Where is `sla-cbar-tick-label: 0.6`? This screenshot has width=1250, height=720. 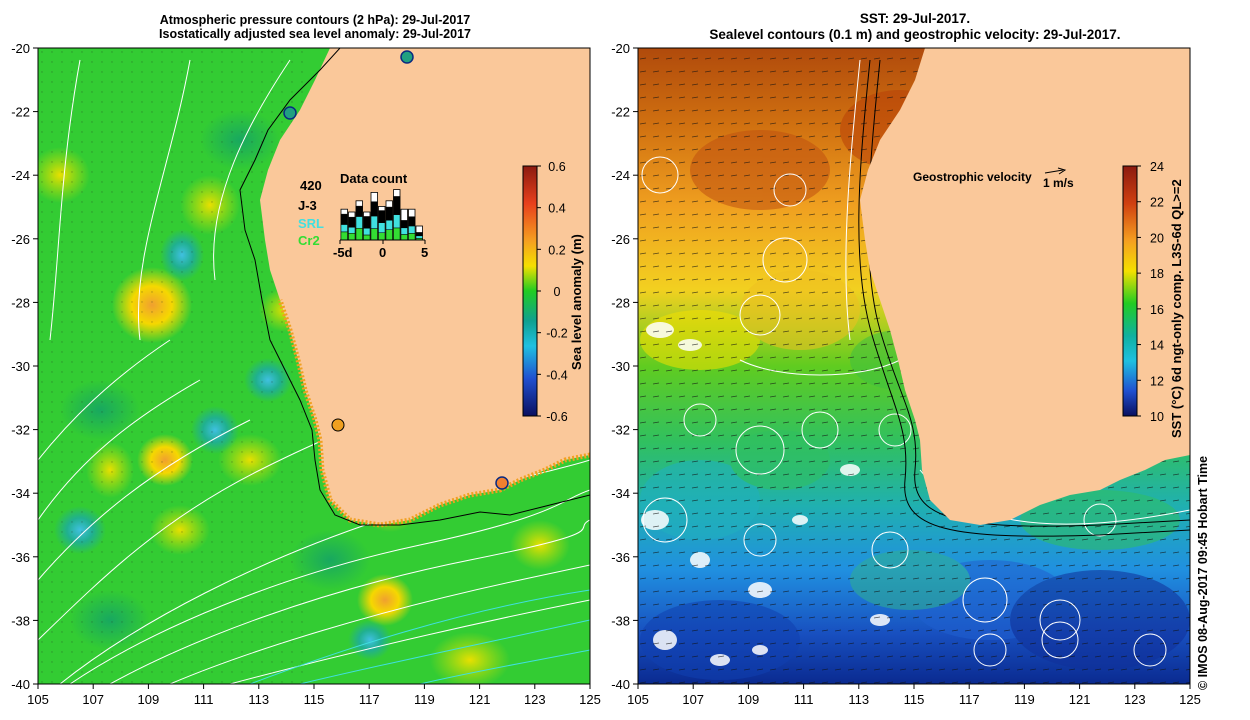
sla-cbar-tick-label: 0.6 is located at coordinates (556, 167).